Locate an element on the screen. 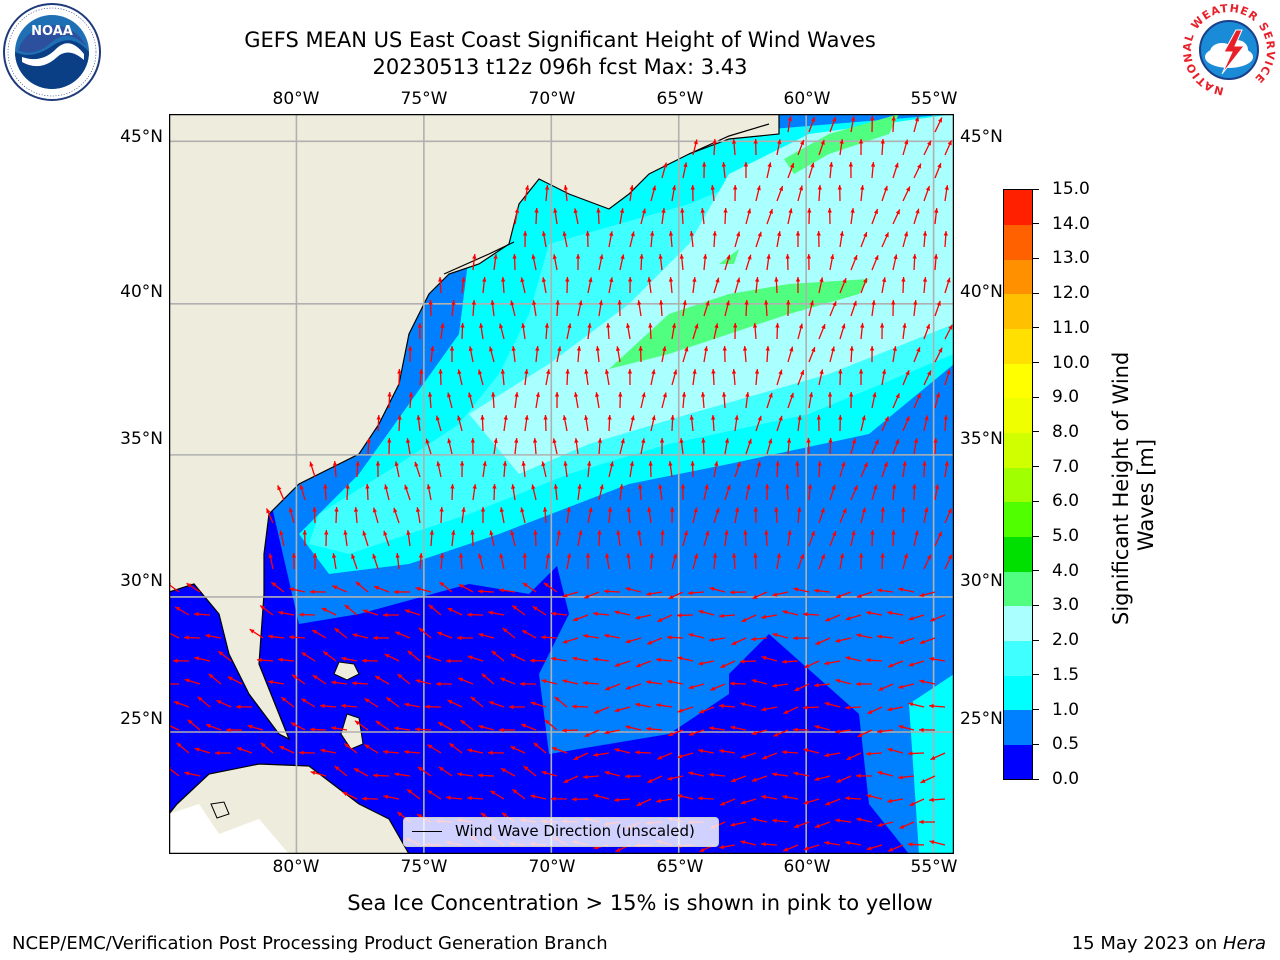 This screenshot has height=960, width=1280. colorbar-tick-label: 14.0 is located at coordinates (1071, 223).